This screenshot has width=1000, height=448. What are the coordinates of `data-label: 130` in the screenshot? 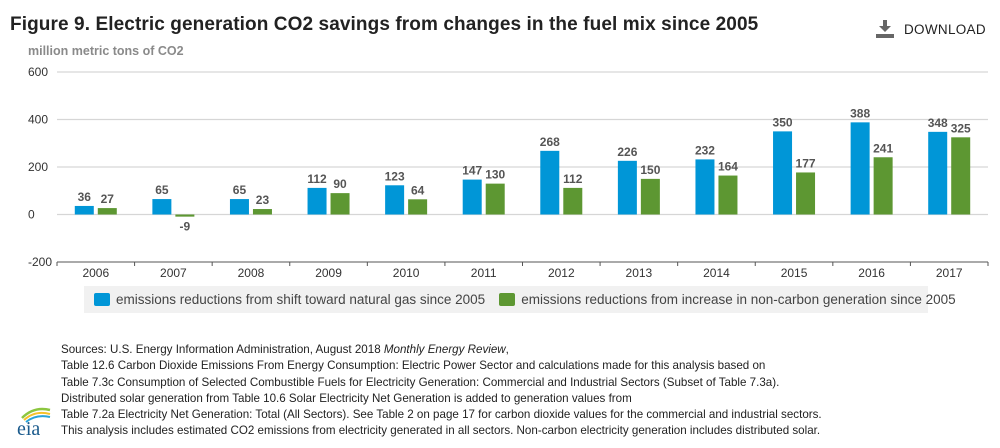 It's located at (495, 175).